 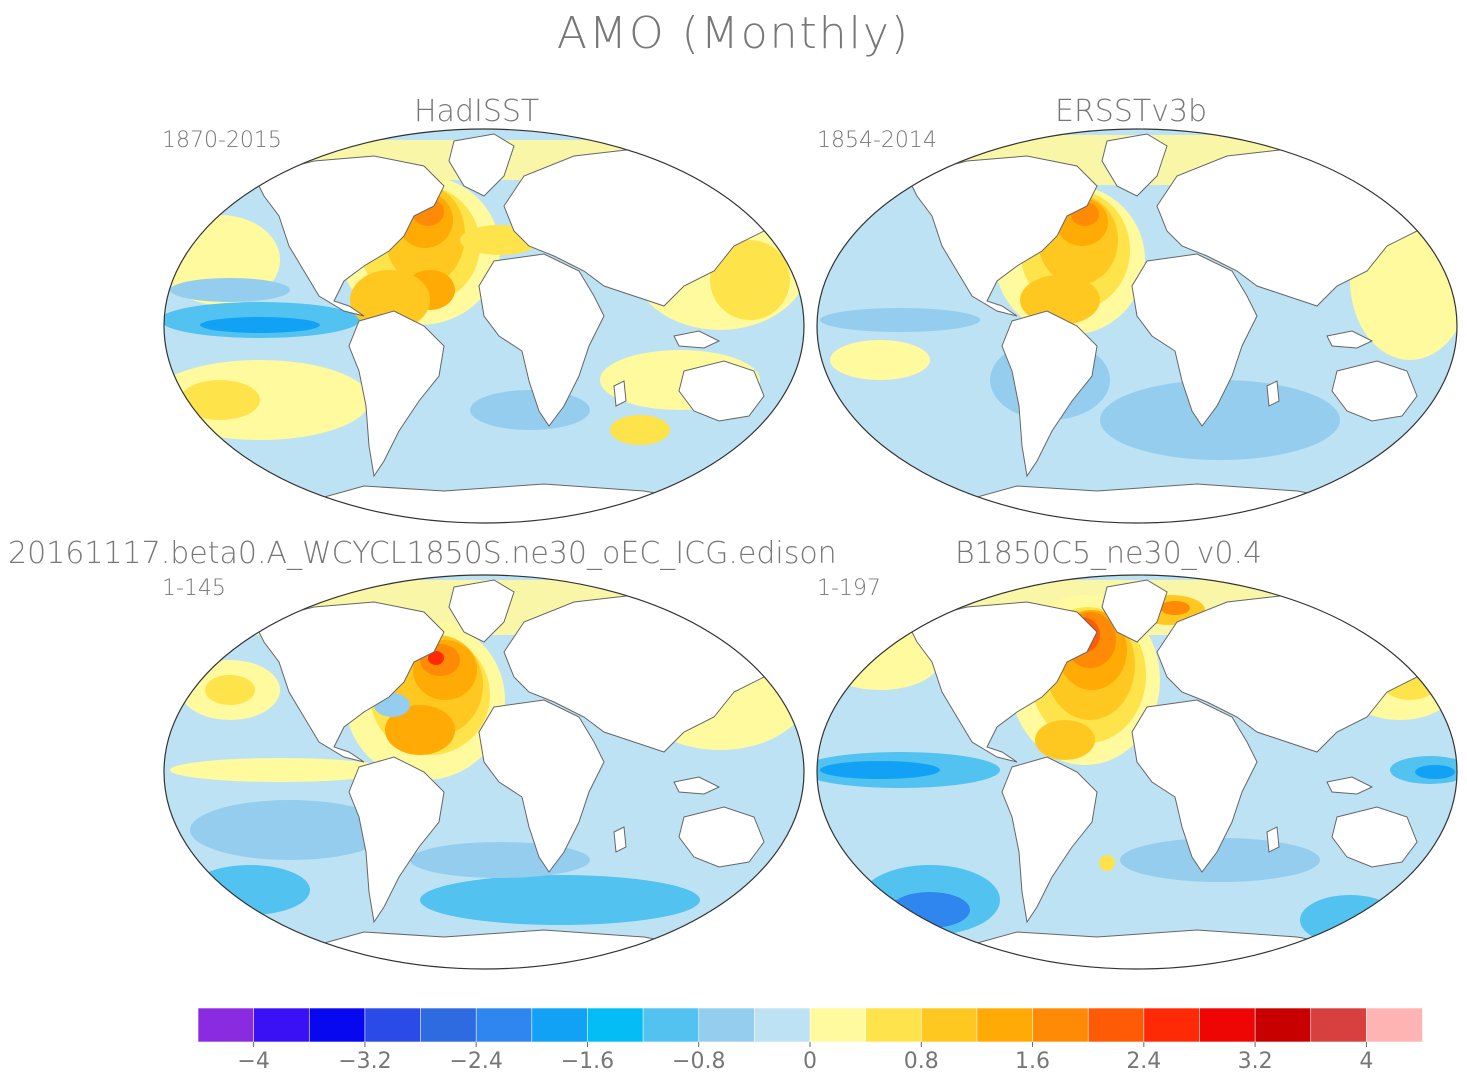 What do you see at coordinates (1255, 1061) in the screenshot?
I see `colorbar-tick-label: 3.2` at bounding box center [1255, 1061].